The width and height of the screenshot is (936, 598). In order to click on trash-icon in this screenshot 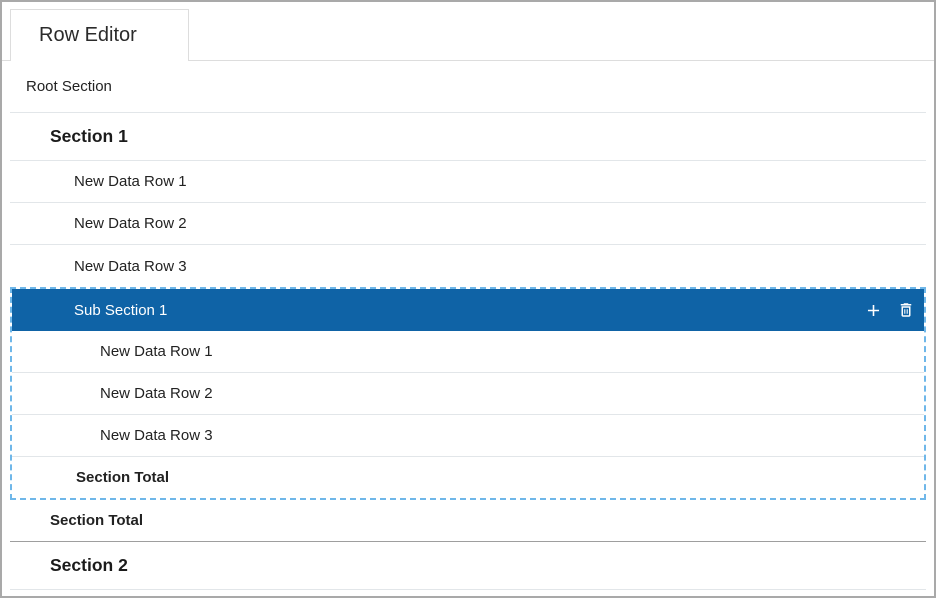, I will do `click(906, 310)`.